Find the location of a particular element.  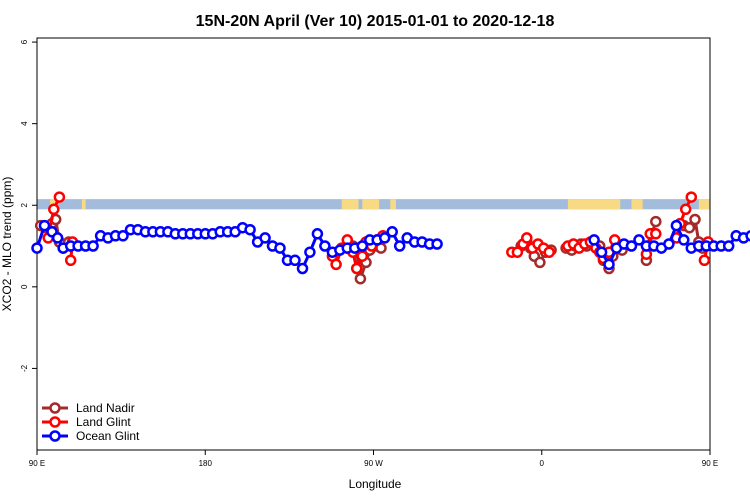

x-tick-label-4: 90 E is located at coordinates (710, 463).